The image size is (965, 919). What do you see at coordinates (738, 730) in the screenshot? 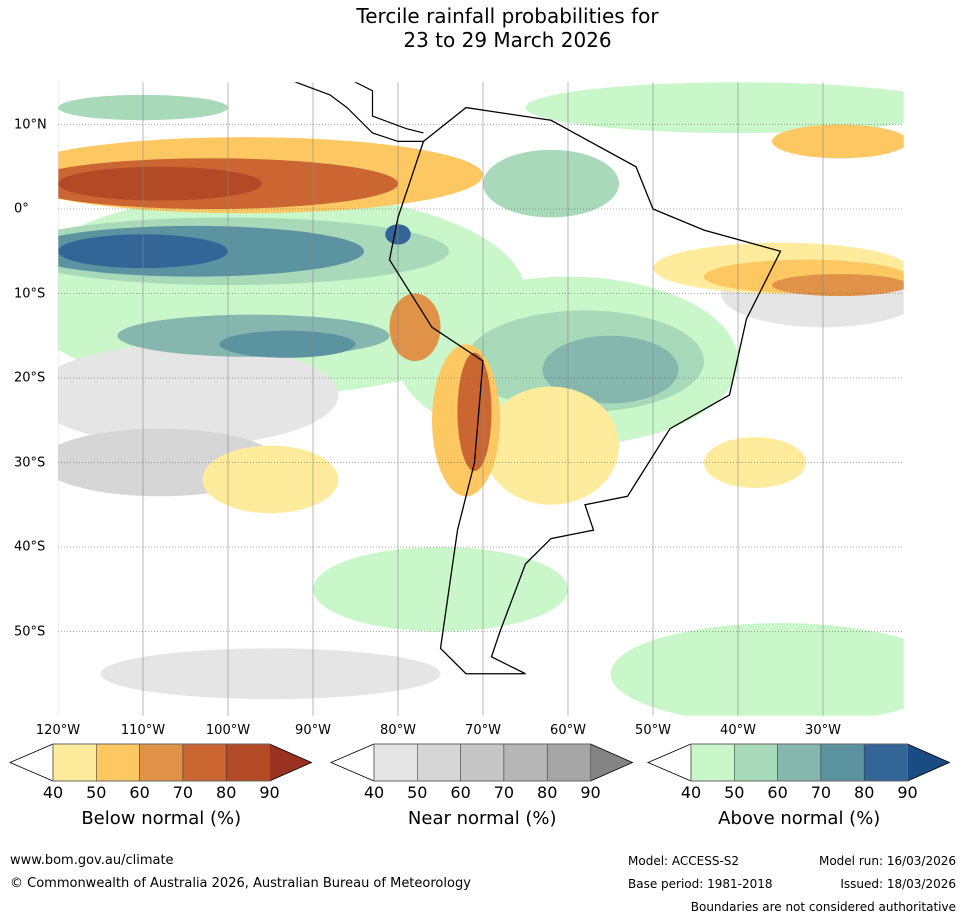
I see `longitude-label: 40°W` at bounding box center [738, 730].